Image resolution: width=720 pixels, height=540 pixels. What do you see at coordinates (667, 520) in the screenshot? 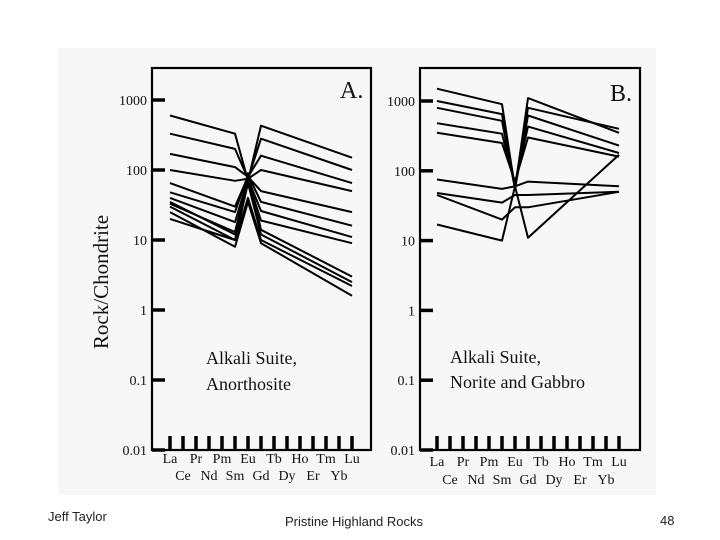
I see `footer-page-number: 48` at bounding box center [667, 520].